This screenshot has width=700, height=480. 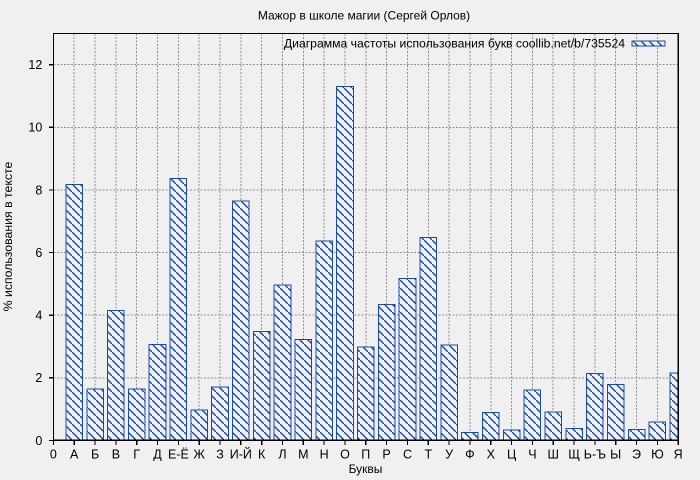 I want to click on svg-text: 2, so click(x=38, y=378).